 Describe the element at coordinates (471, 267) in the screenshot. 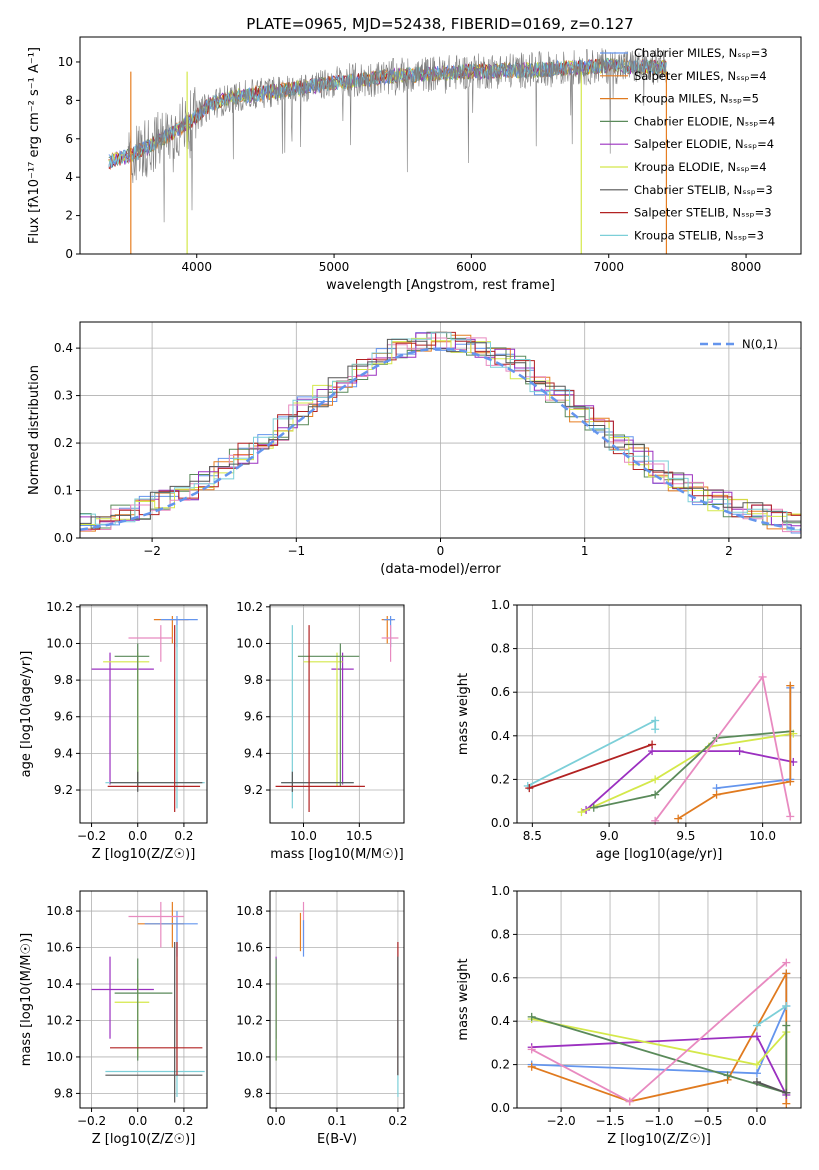

I see `x-tick-label: 6000` at that location.